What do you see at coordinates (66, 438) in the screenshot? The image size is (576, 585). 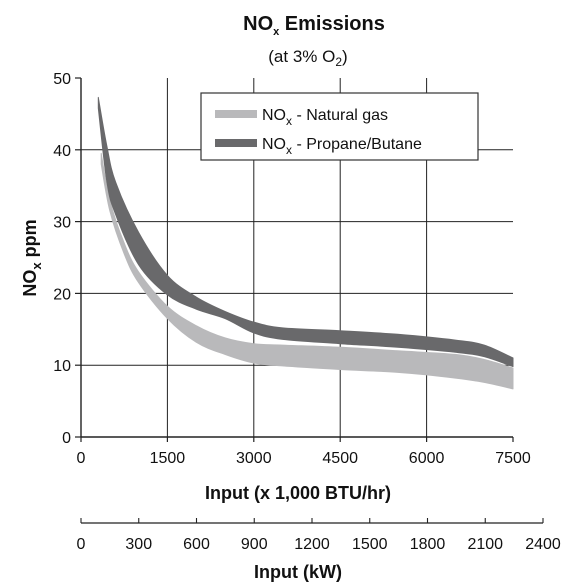 I see `y-tick-label: 0` at bounding box center [66, 438].